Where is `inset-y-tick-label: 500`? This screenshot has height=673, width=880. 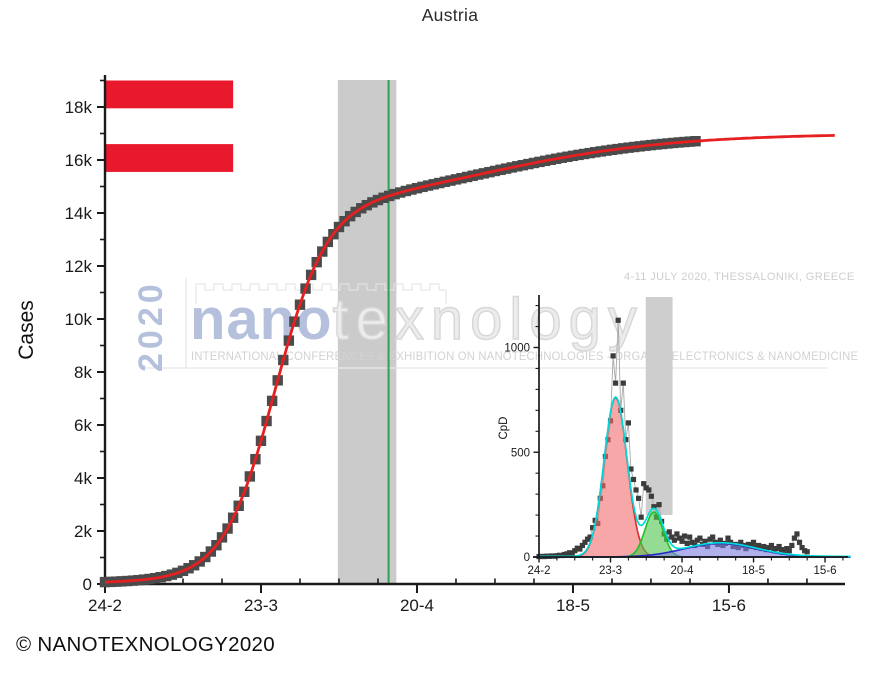
inset-y-tick-label: 500 is located at coordinates (520, 453).